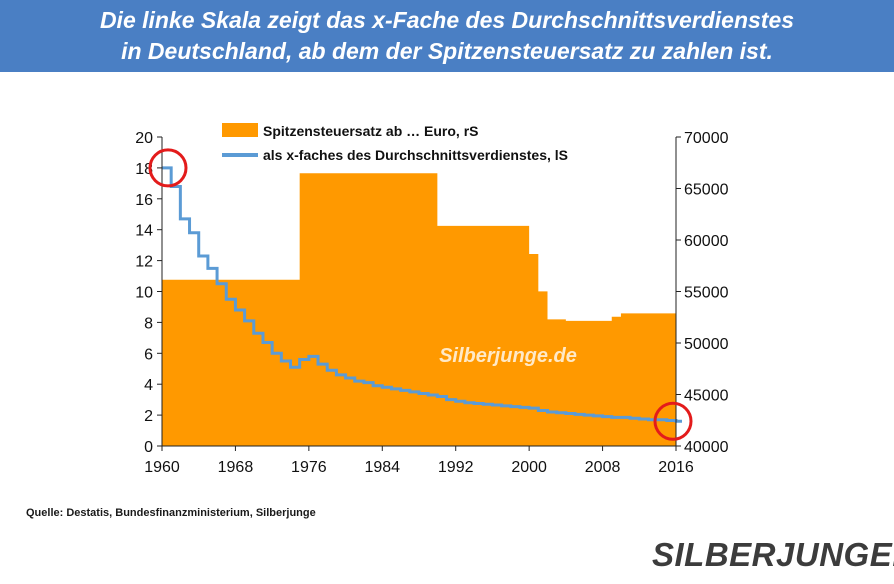 Image resolution: width=894 pixels, height=584 pixels. I want to click on left-axis-tick-label: 10, so click(144, 293).